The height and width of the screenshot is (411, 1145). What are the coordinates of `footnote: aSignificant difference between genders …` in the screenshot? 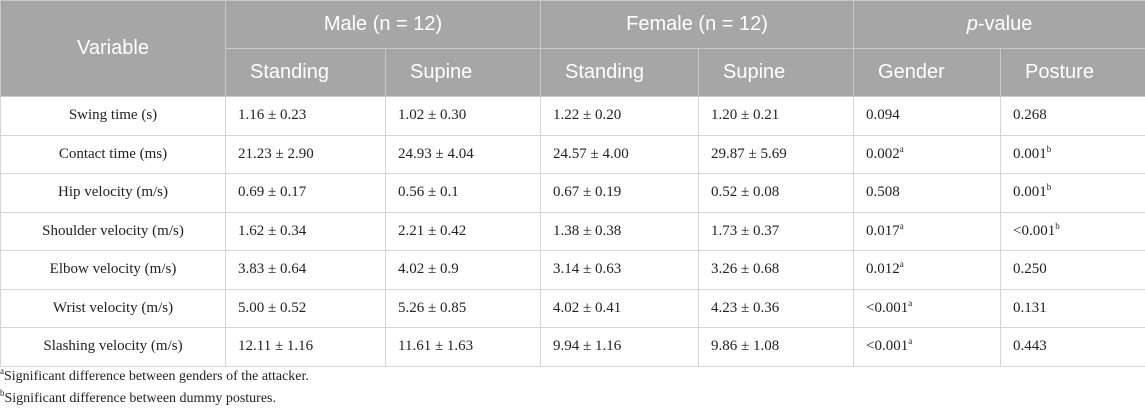 It's located at (154, 375).